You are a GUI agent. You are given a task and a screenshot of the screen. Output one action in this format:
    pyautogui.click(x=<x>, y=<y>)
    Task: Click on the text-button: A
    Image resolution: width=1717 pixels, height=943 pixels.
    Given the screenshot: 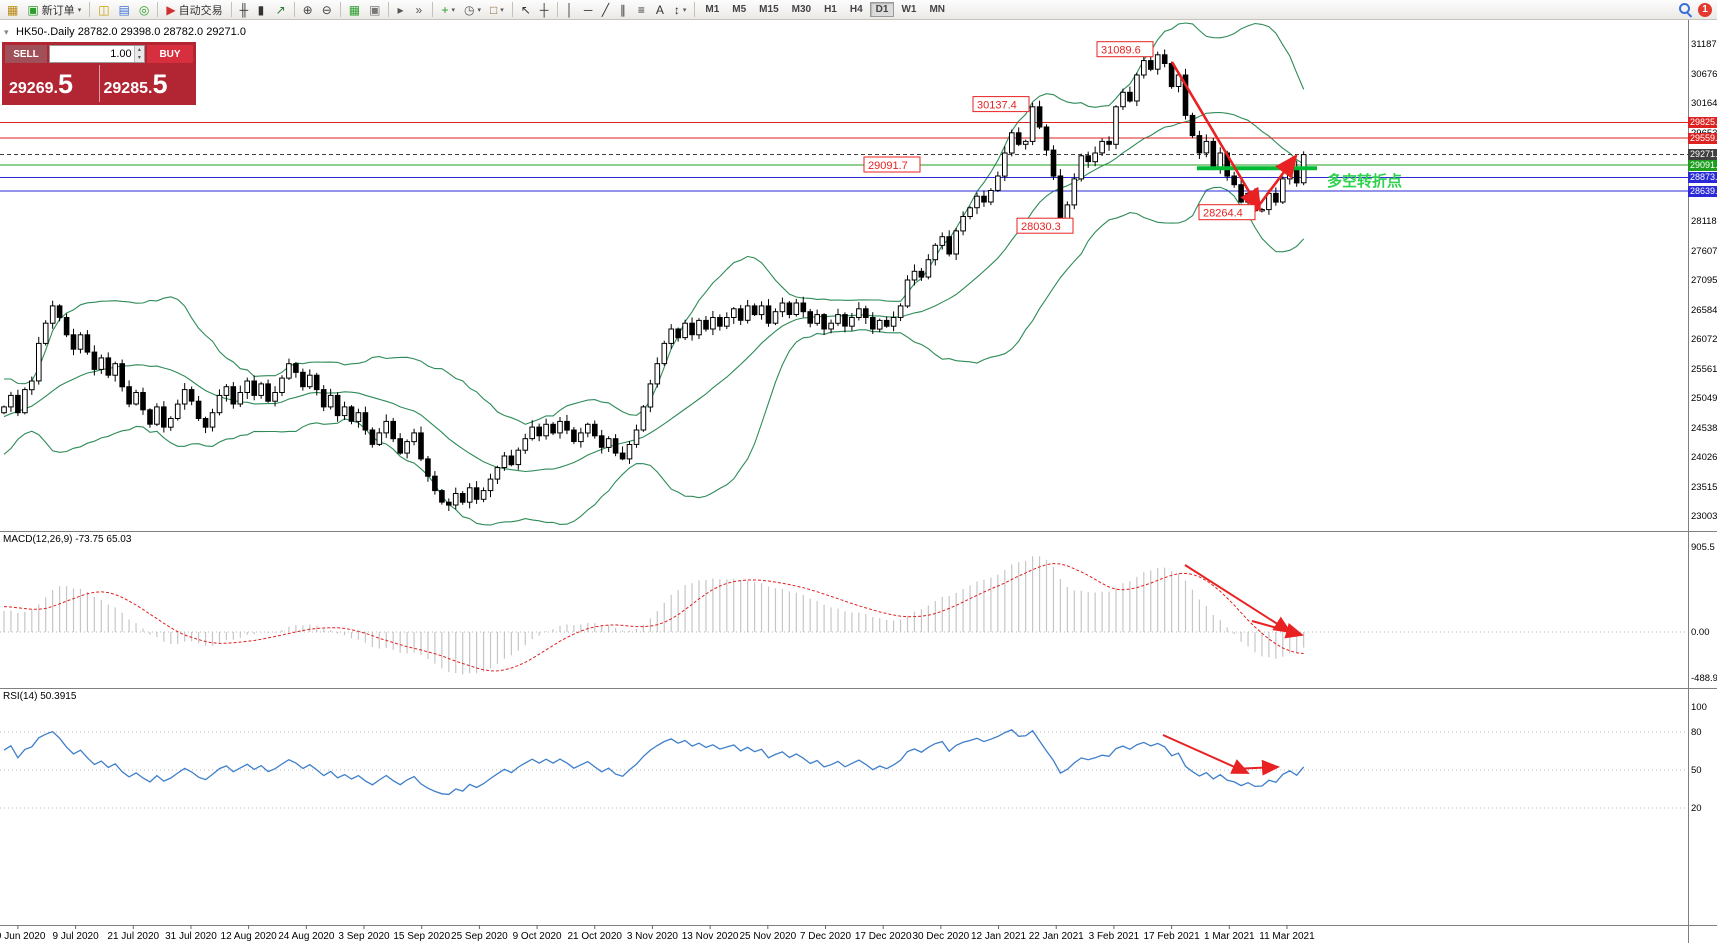 What is the action you would take?
    pyautogui.click(x=660, y=9)
    